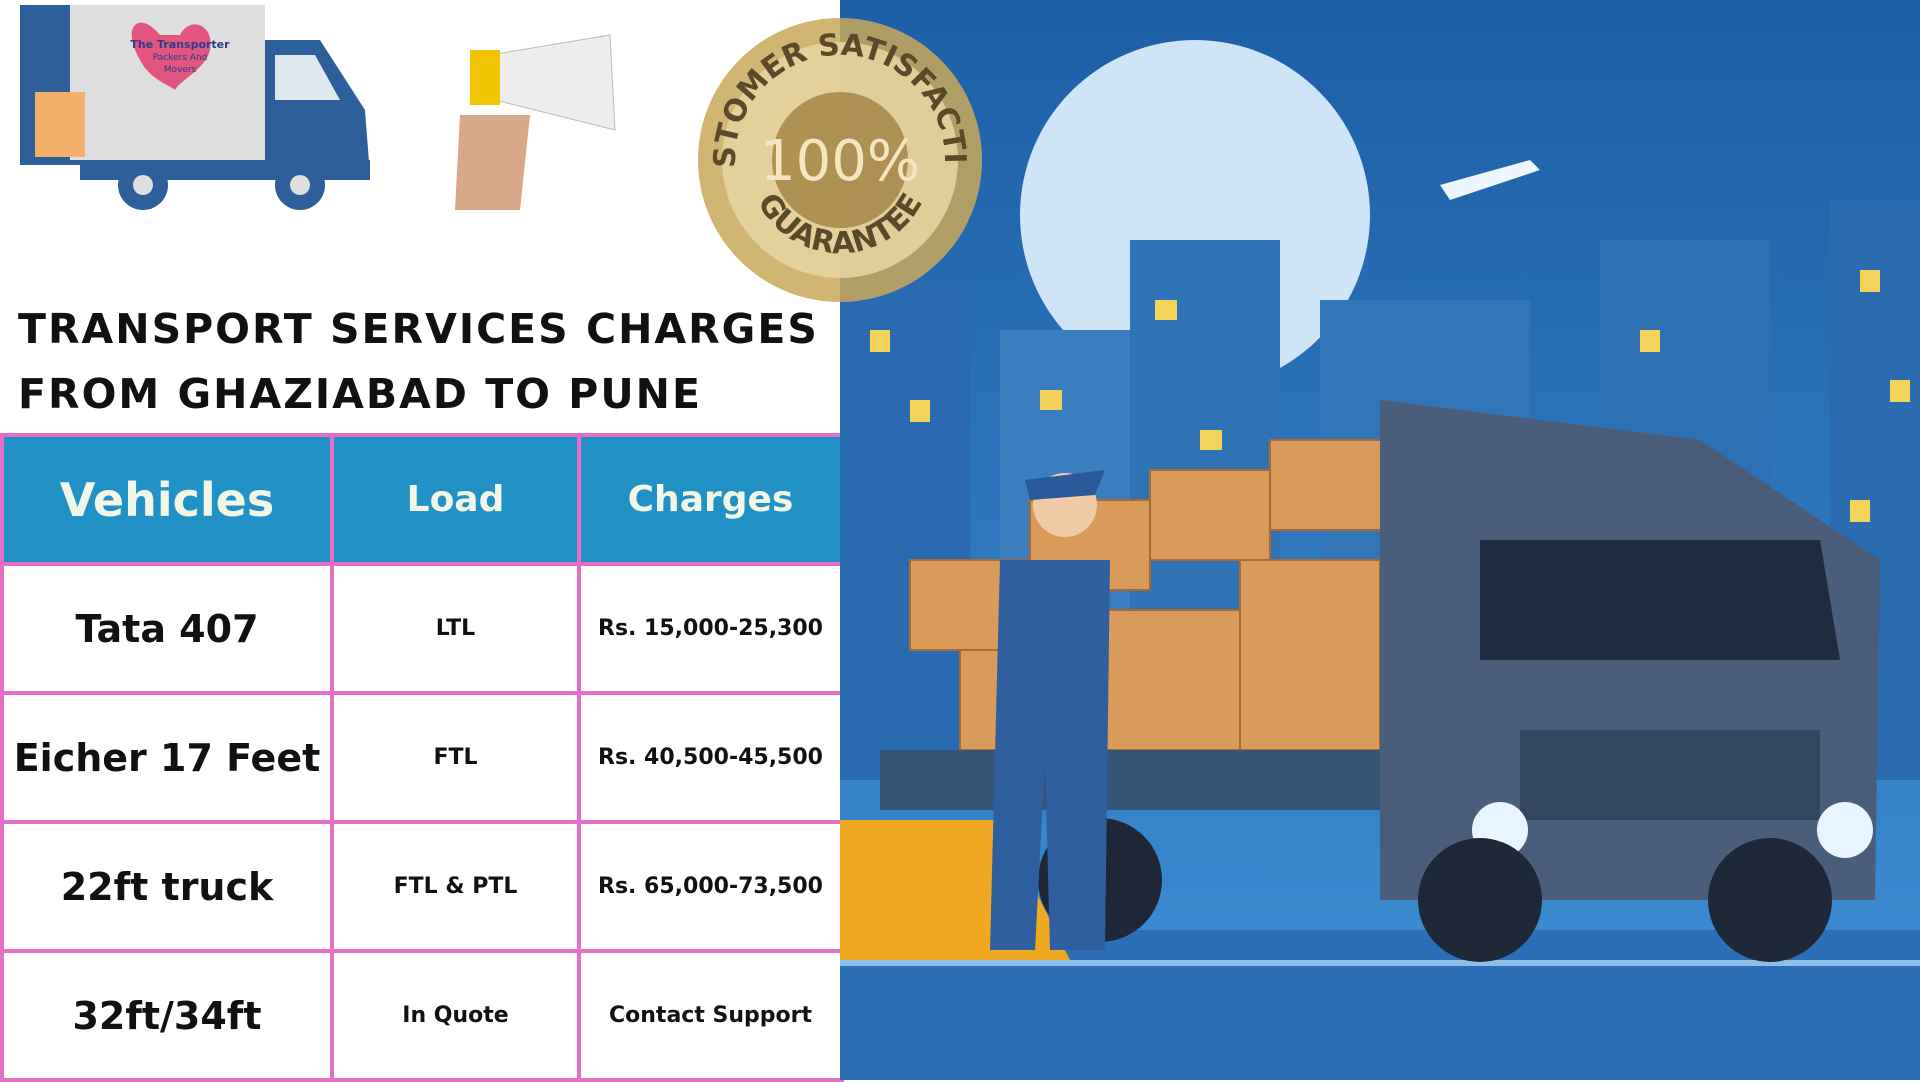 The width and height of the screenshot is (1920, 1082). What do you see at coordinates (1660, 600) in the screenshot?
I see `windshield` at bounding box center [1660, 600].